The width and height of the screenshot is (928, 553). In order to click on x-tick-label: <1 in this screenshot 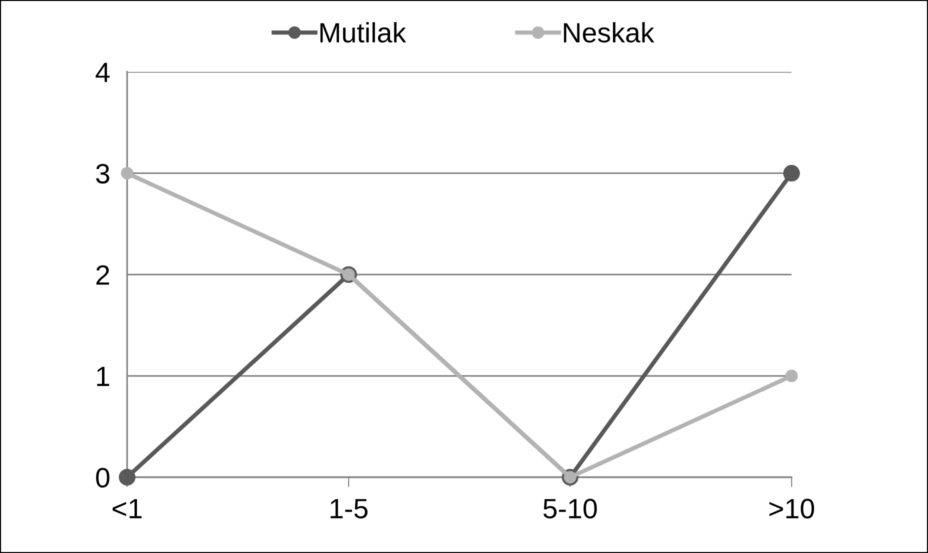, I will do `click(127, 508)`.